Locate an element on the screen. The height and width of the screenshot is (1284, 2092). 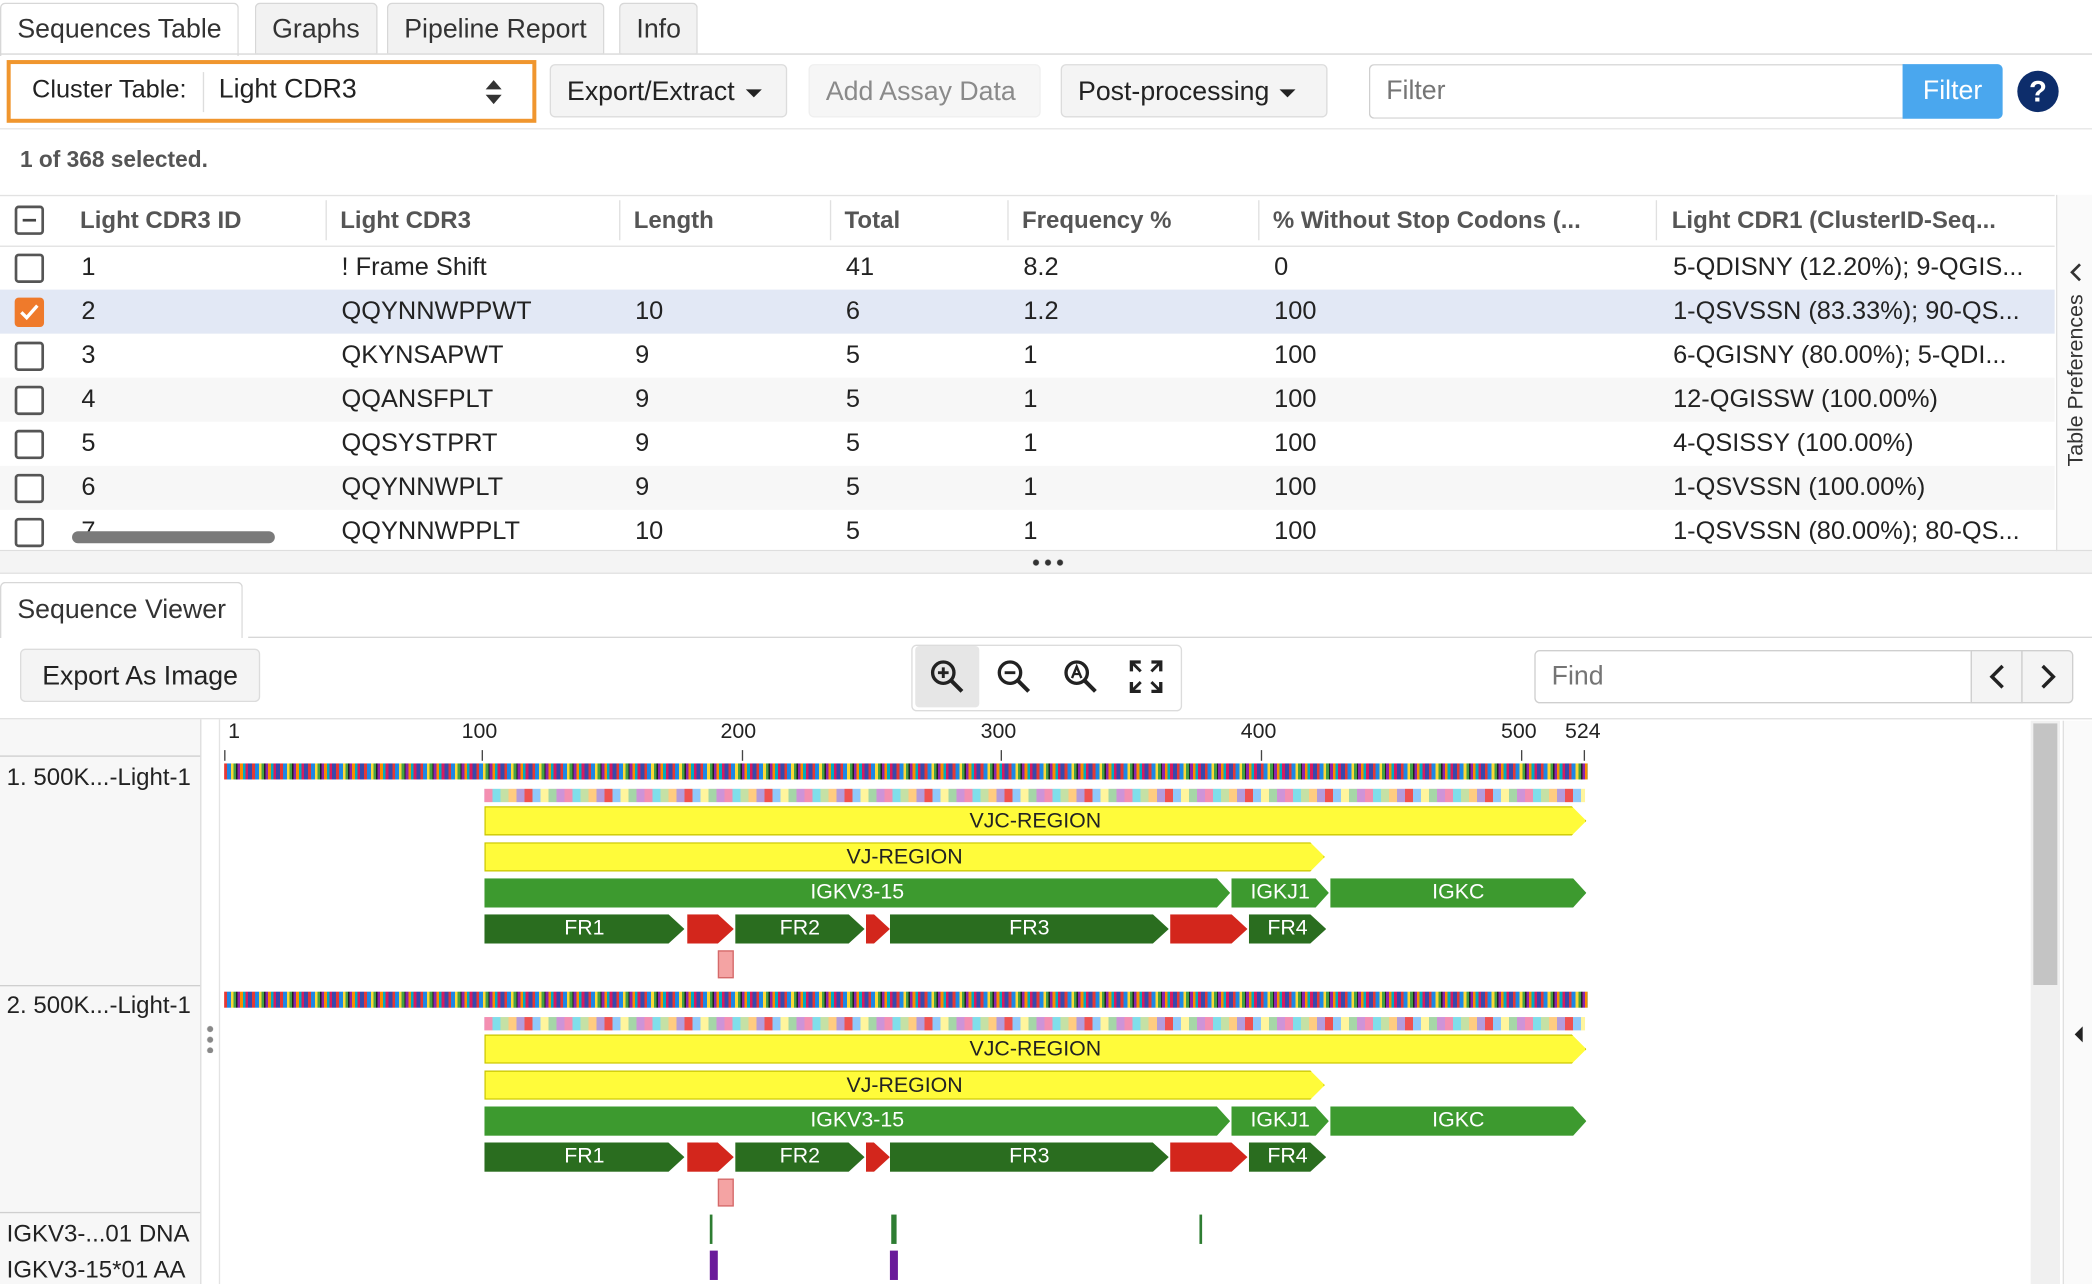
viewer-vertical-scrollbar-thumb is located at coordinates (2045, 854).